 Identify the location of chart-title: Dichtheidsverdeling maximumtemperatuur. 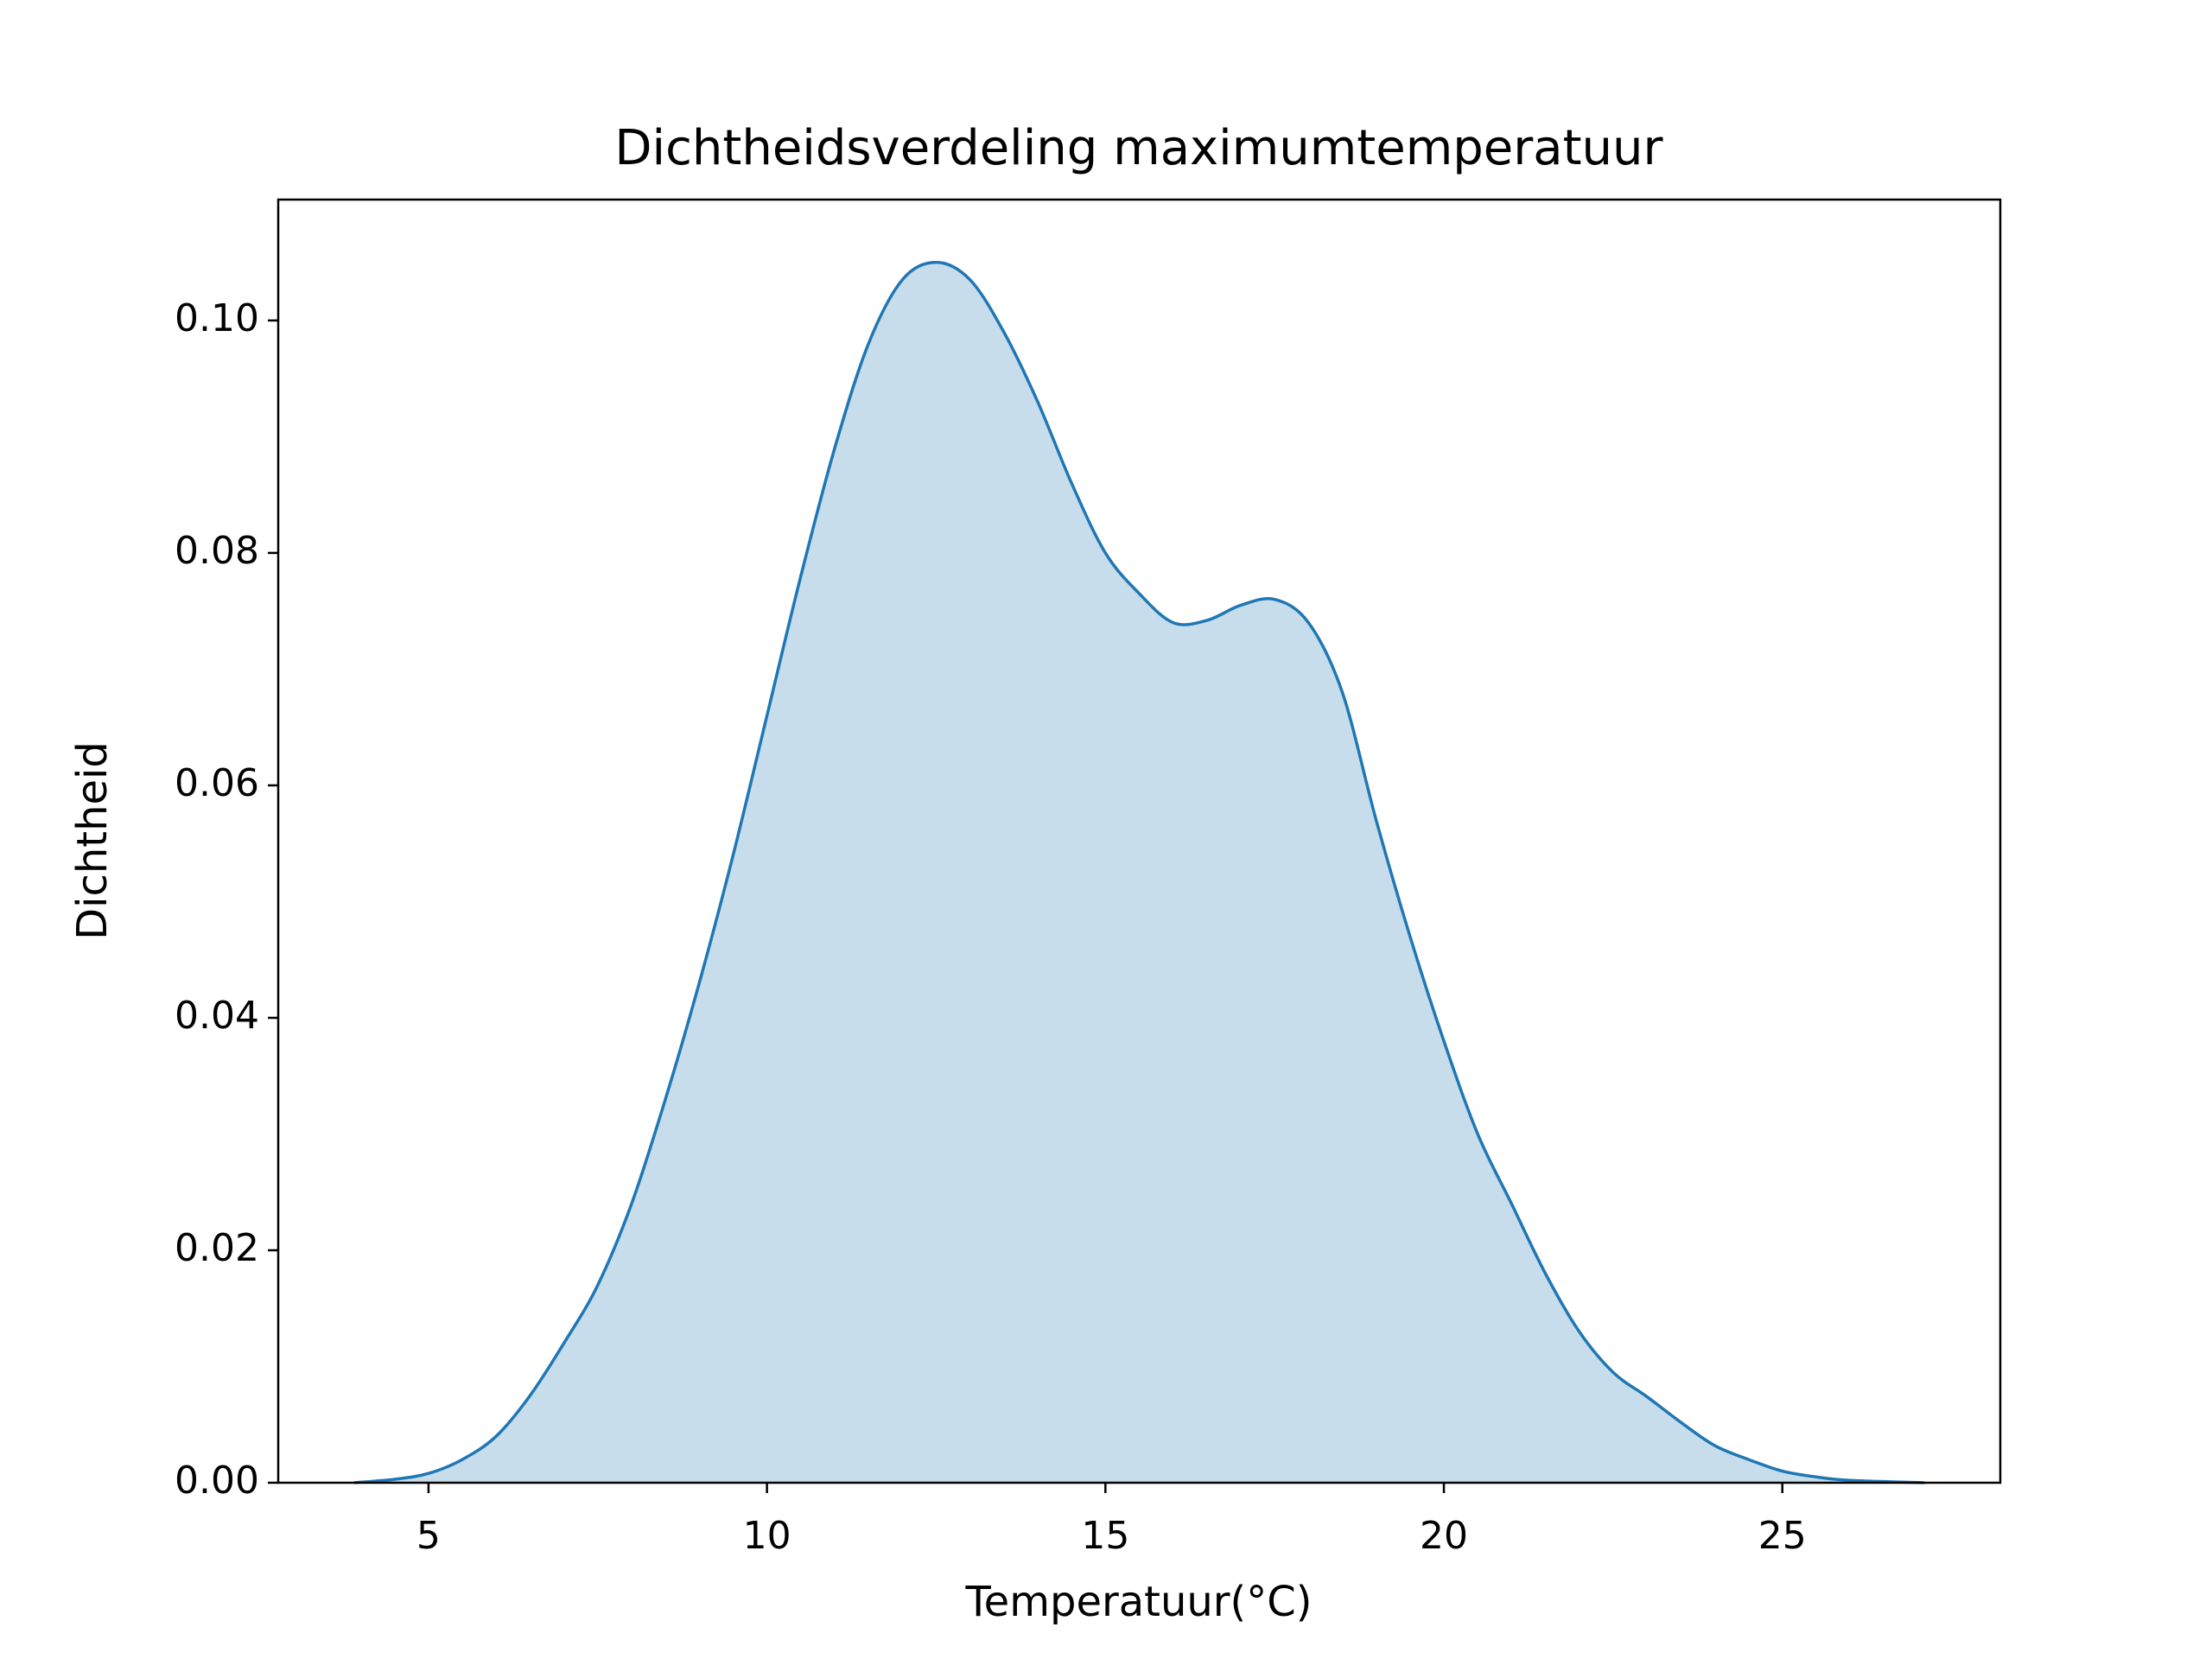
(1138, 148).